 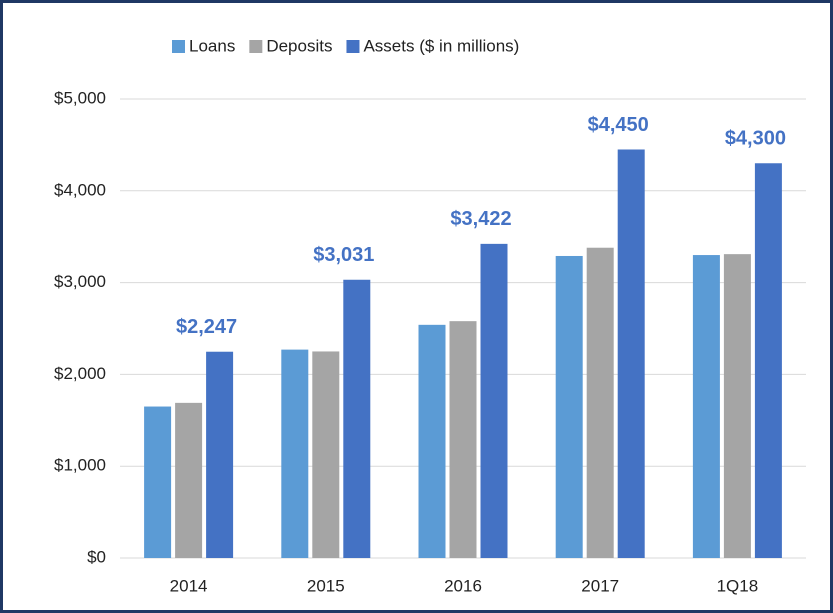 What do you see at coordinates (96, 556) in the screenshot?
I see `y-tick-label: $0` at bounding box center [96, 556].